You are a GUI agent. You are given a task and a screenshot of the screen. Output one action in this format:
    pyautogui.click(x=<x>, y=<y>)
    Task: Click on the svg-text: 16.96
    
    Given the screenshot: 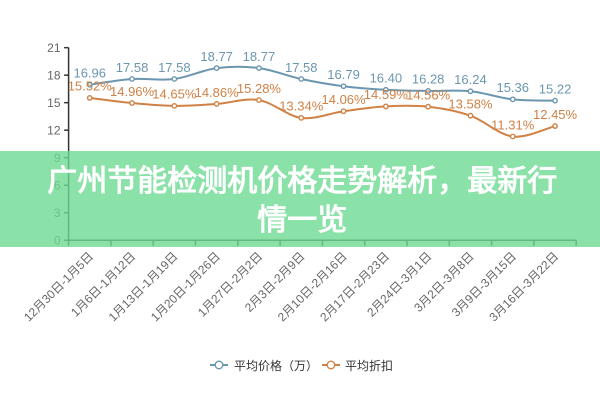 What is the action you would take?
    pyautogui.click(x=89, y=72)
    